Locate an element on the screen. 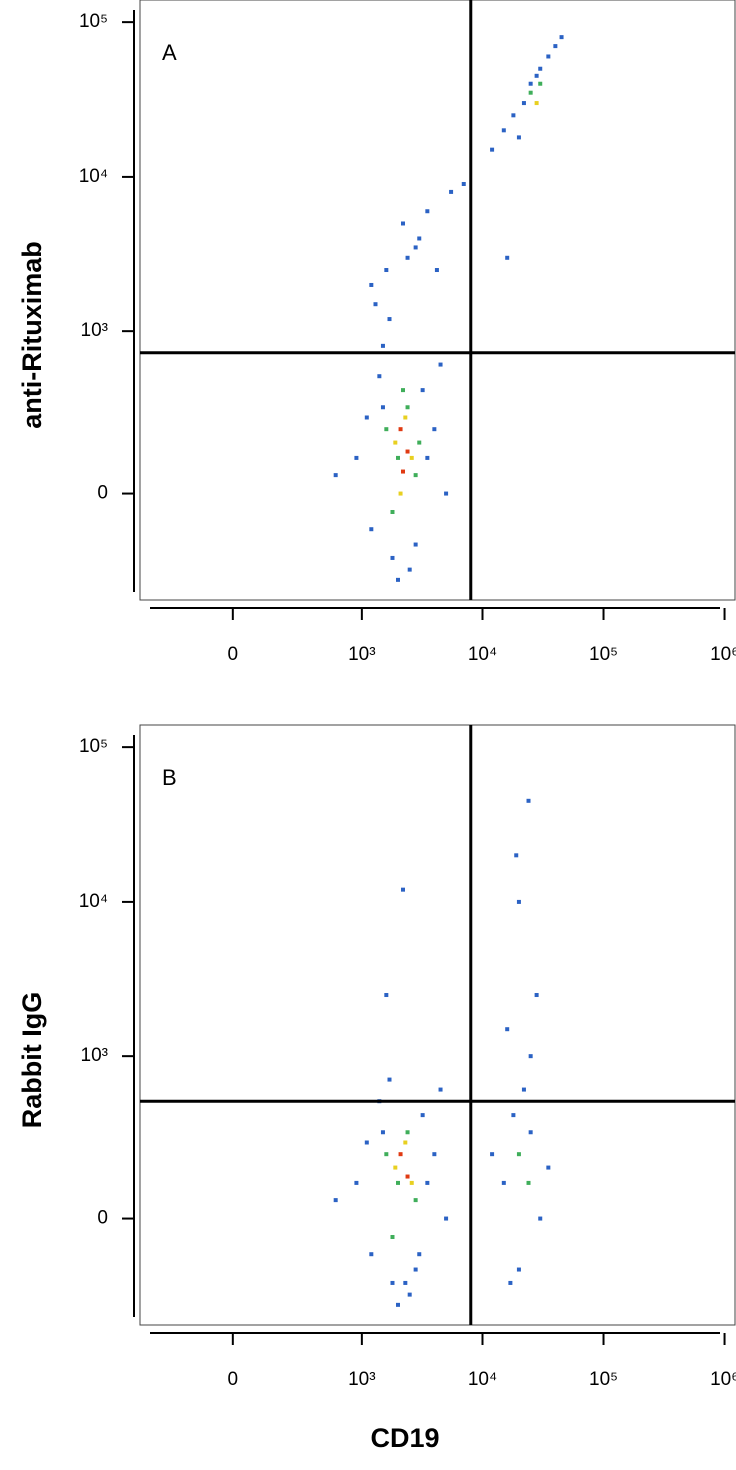  panel-label: B is located at coordinates (169, 777).